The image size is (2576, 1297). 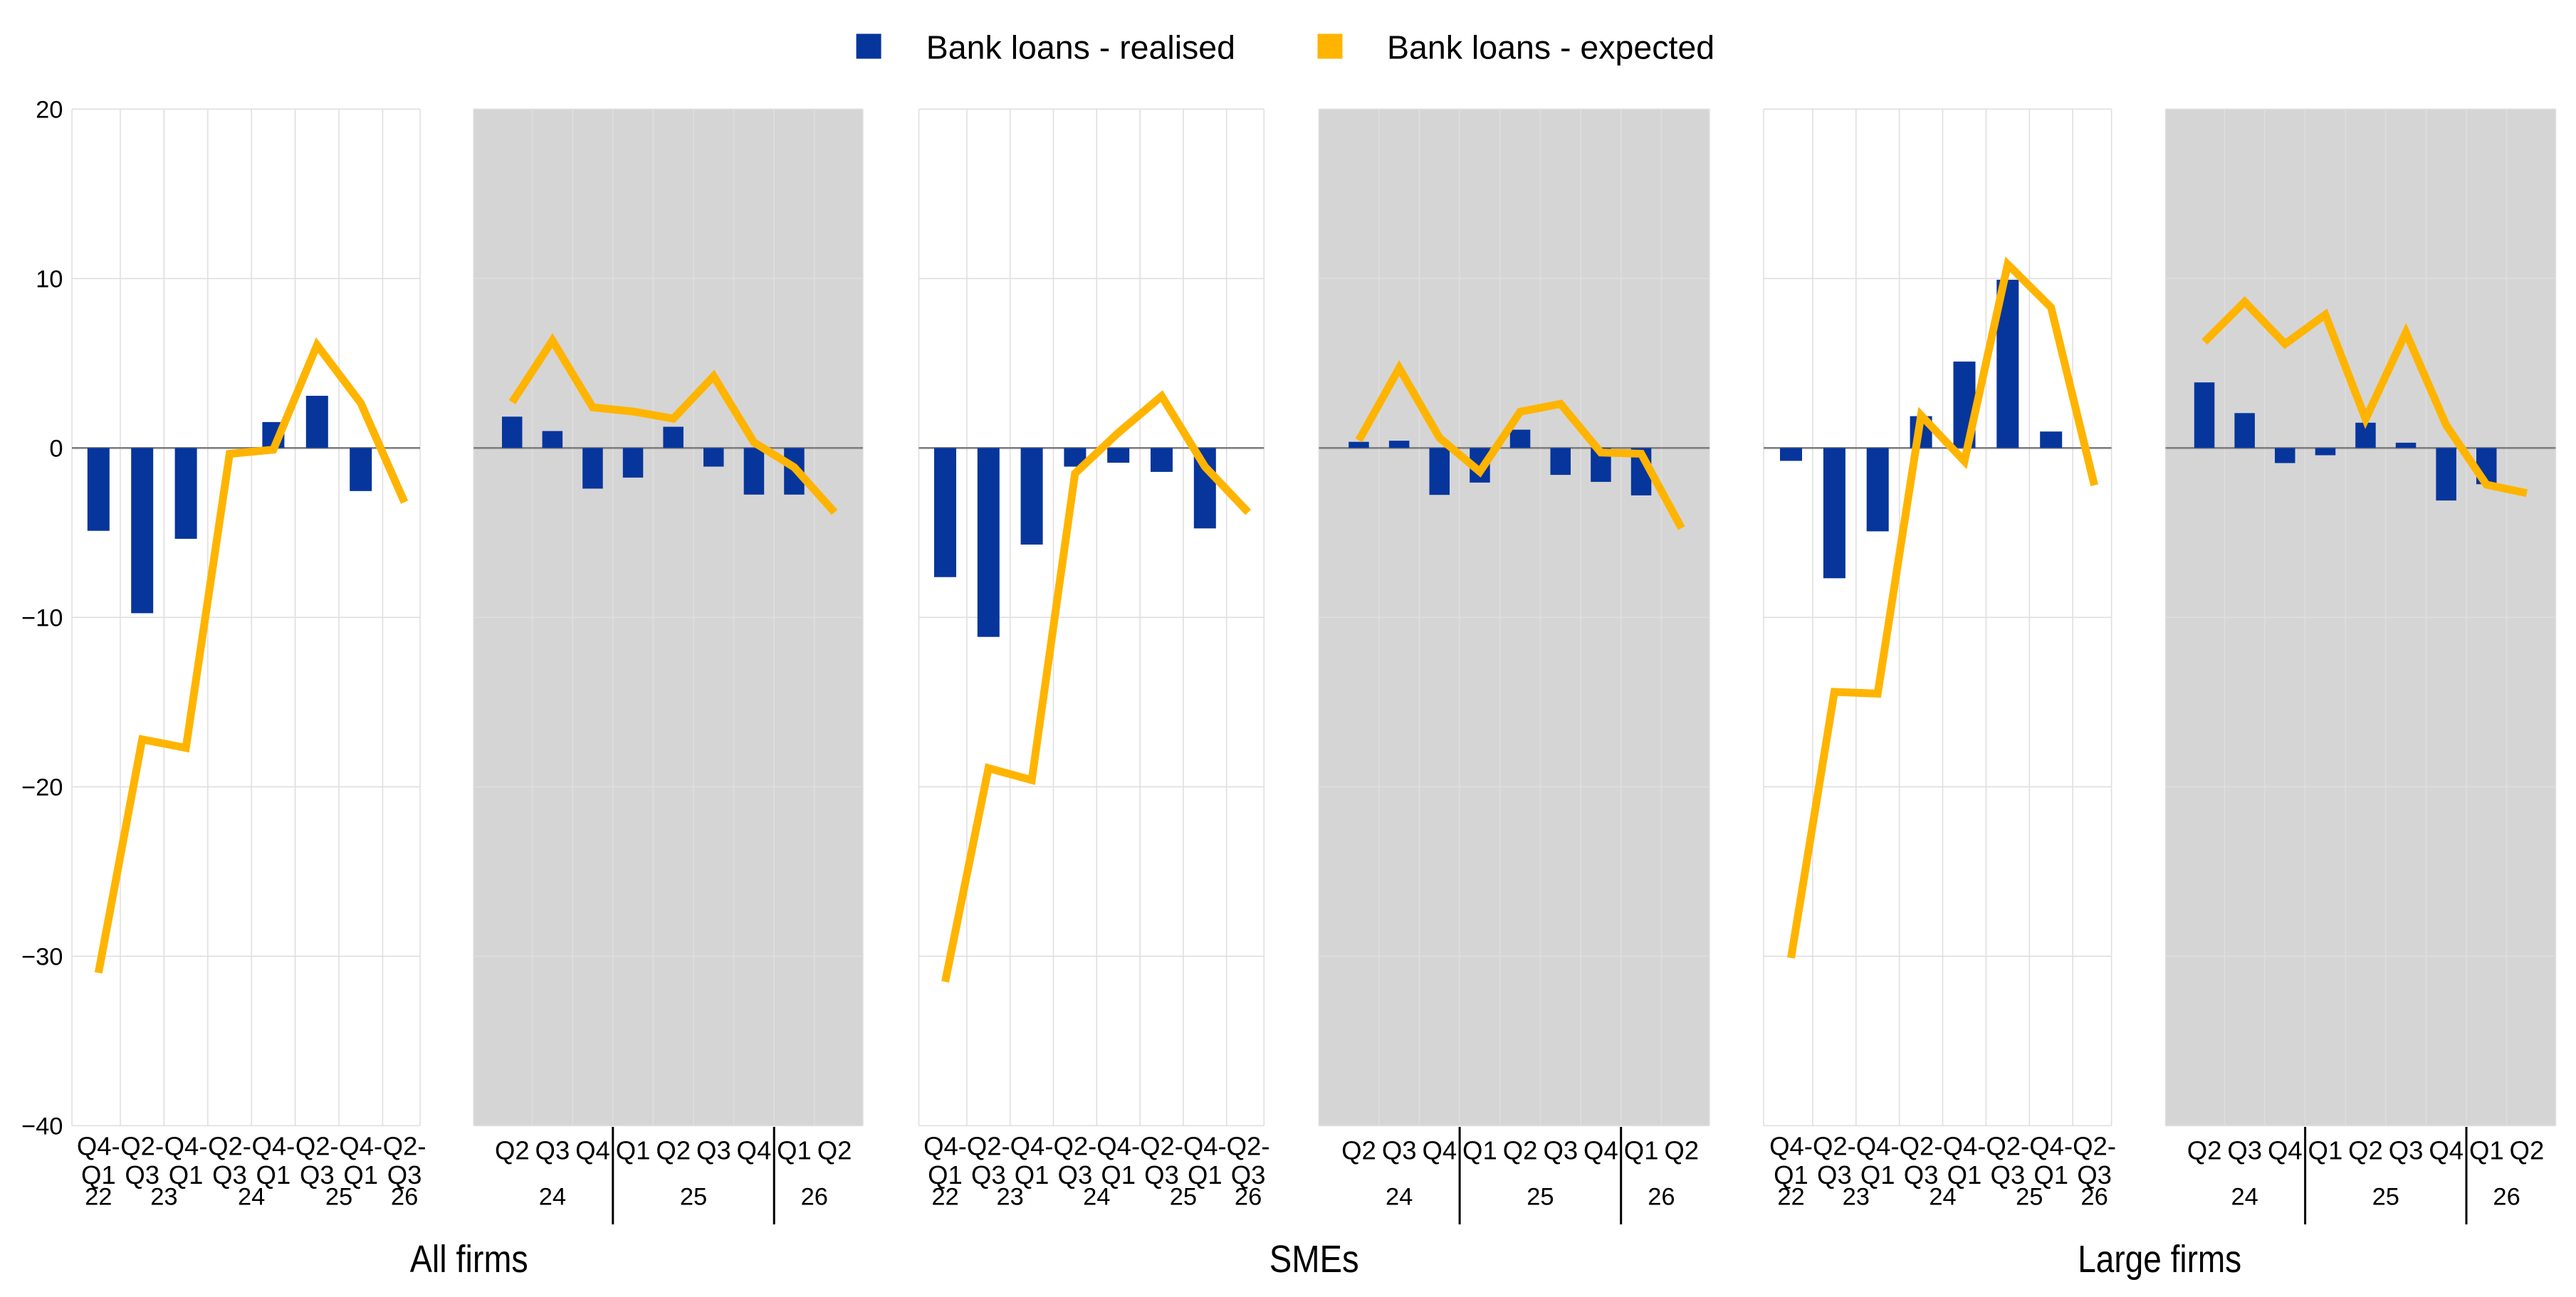 What do you see at coordinates (1550, 47) in the screenshot?
I see `svg-text: Bank loans - expected` at bounding box center [1550, 47].